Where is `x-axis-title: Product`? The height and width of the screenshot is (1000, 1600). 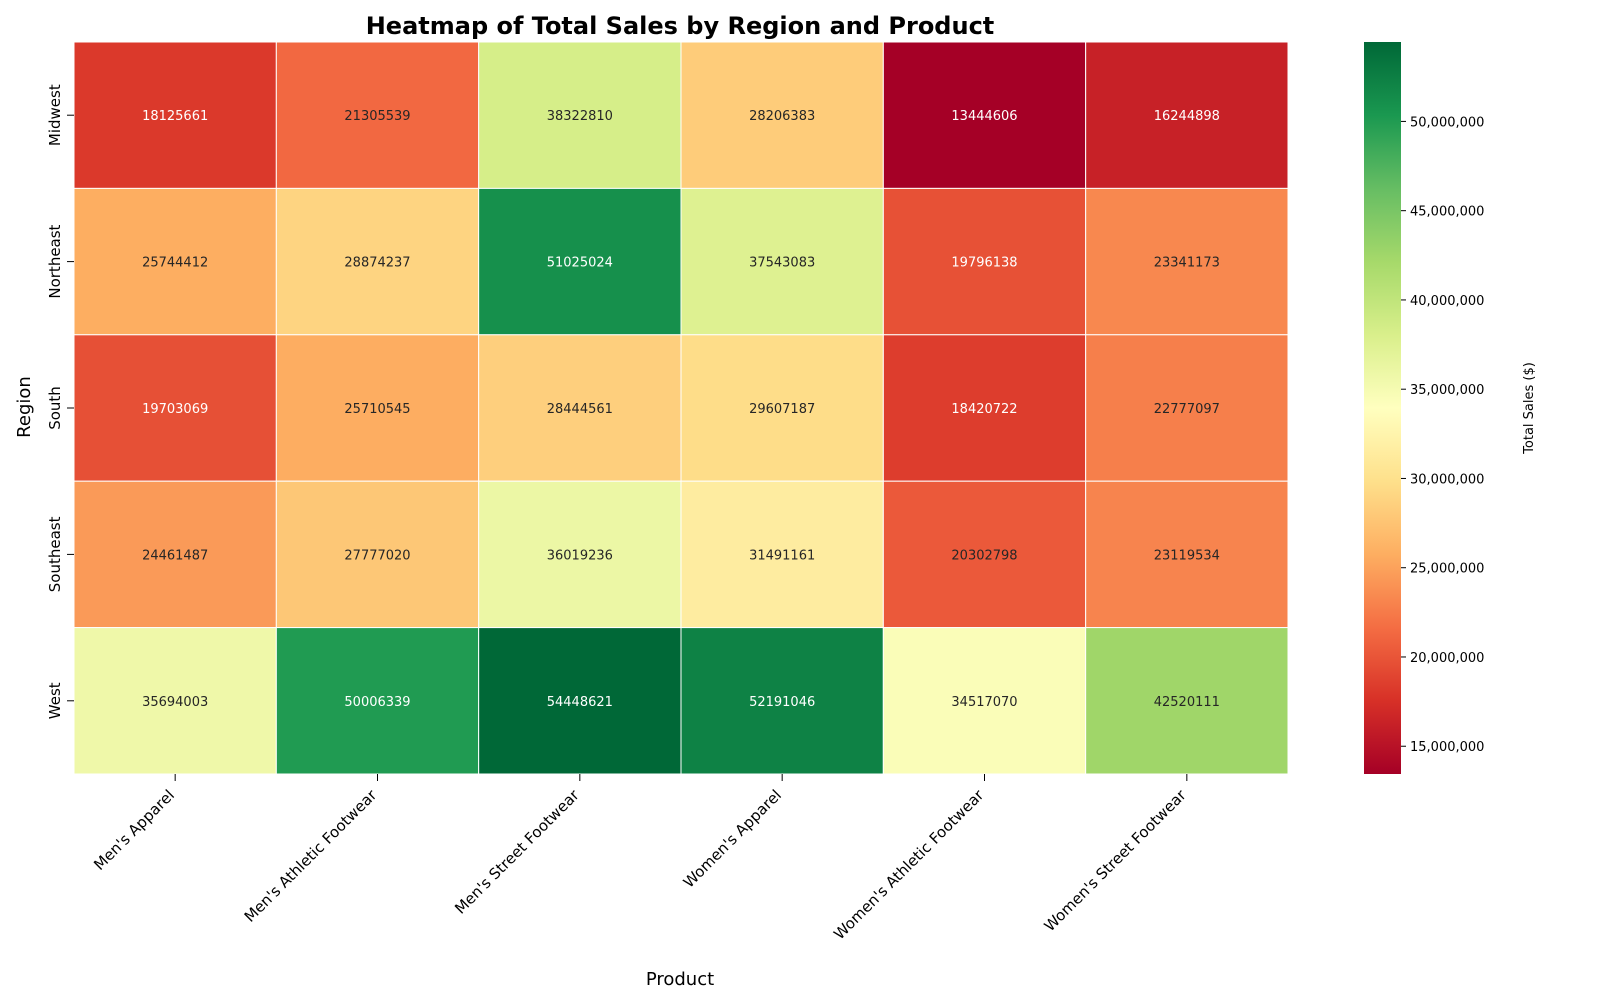
x-axis-title: Product is located at coordinates (680, 979).